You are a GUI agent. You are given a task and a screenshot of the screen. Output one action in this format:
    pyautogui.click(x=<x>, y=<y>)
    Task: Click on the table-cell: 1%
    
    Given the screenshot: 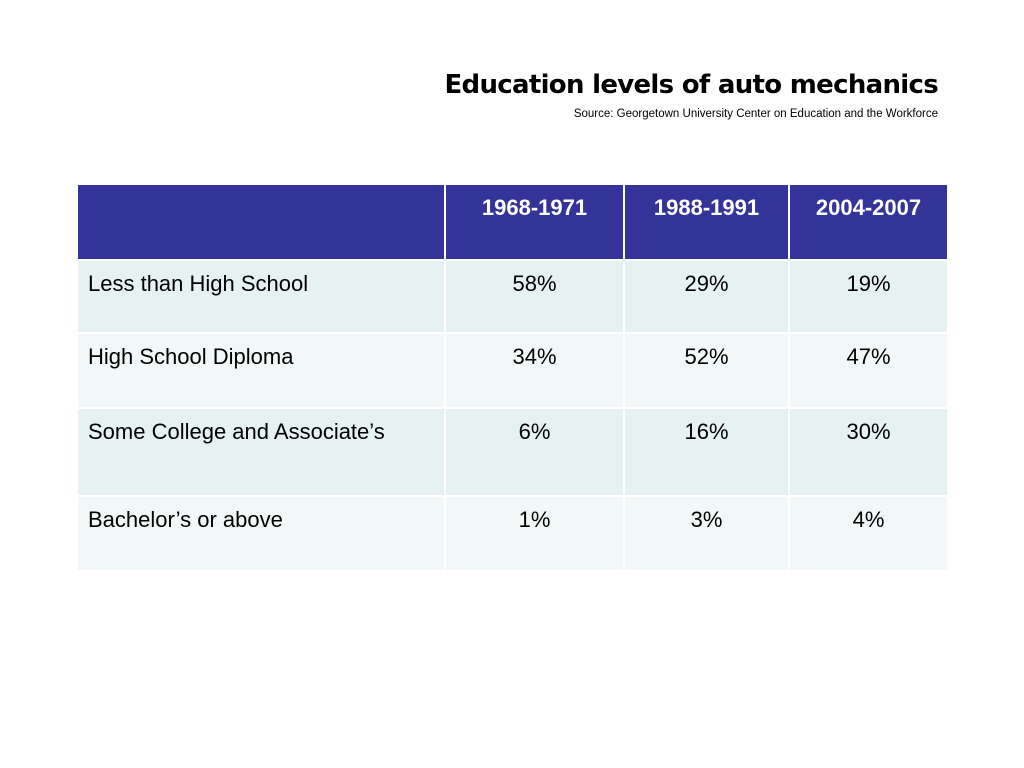 What is the action you would take?
    pyautogui.click(x=535, y=534)
    